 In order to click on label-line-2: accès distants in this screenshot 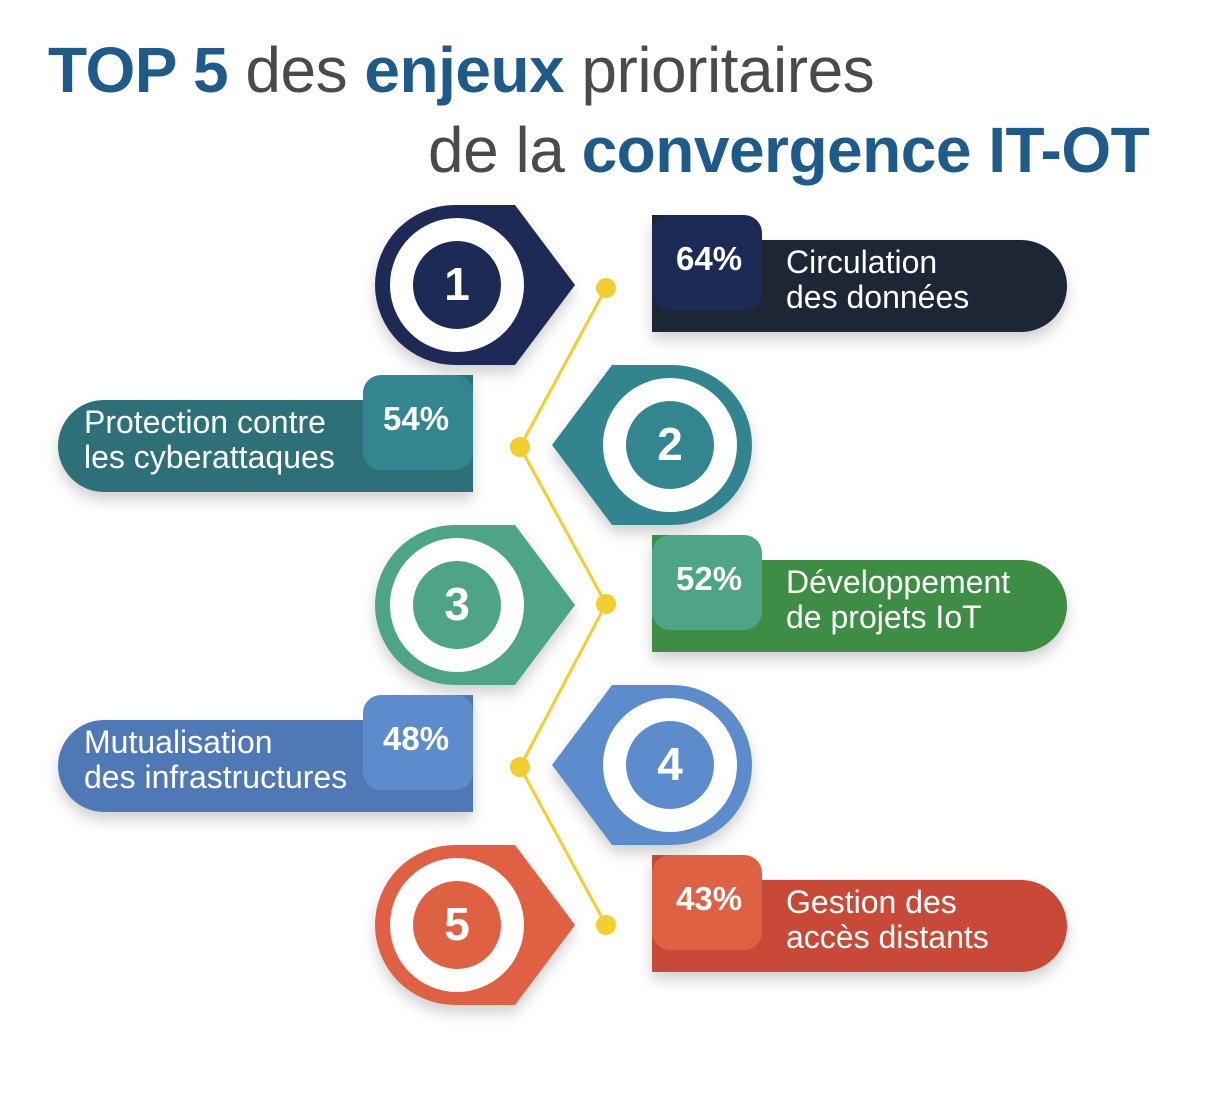, I will do `click(887, 937)`.